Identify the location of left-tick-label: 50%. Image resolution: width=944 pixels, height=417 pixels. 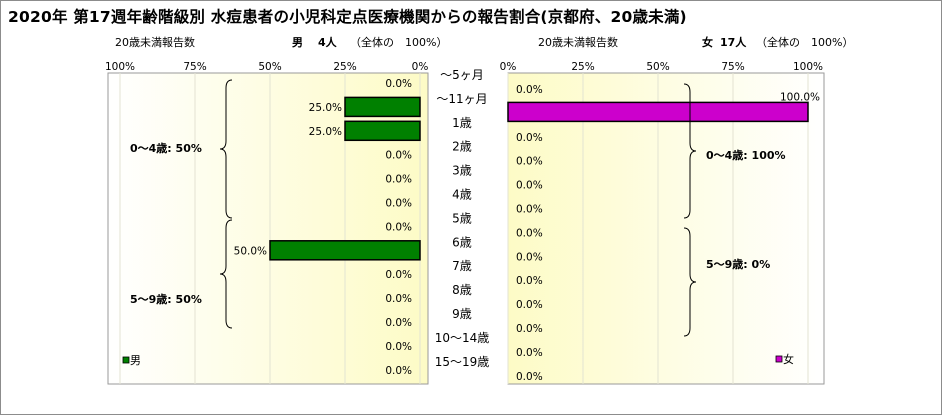
(269, 67).